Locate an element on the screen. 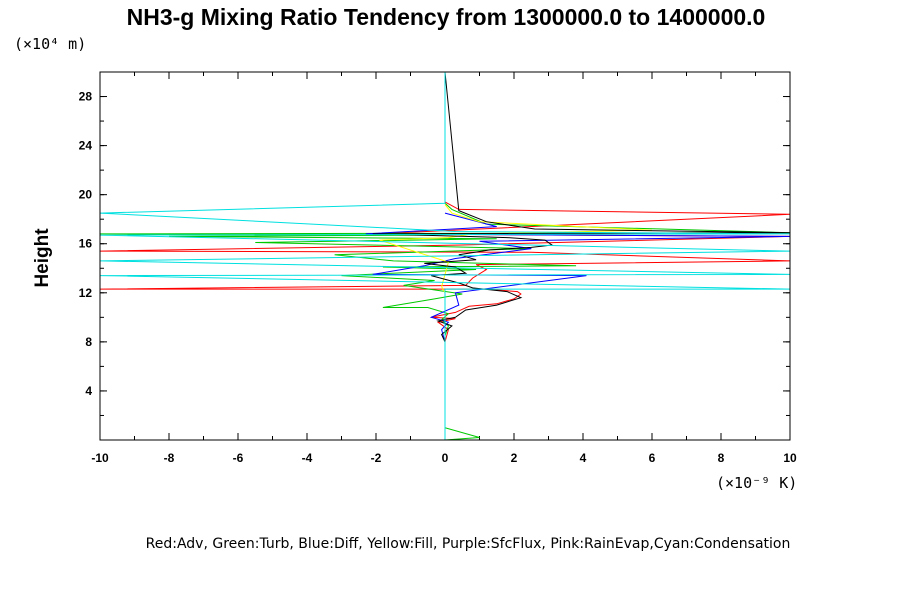 This screenshot has width=900, height=600. x-tick-label: -4 is located at coordinates (307, 458).